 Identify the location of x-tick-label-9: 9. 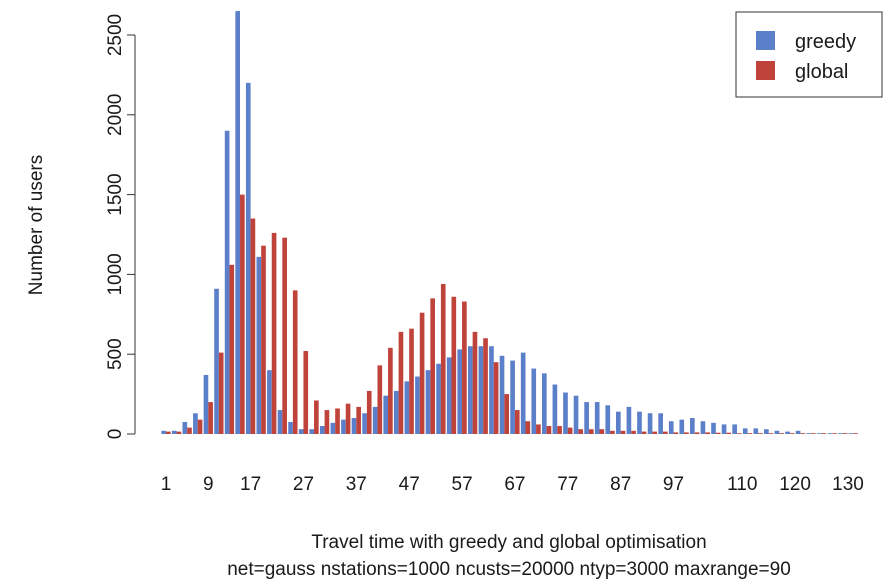
(208, 484).